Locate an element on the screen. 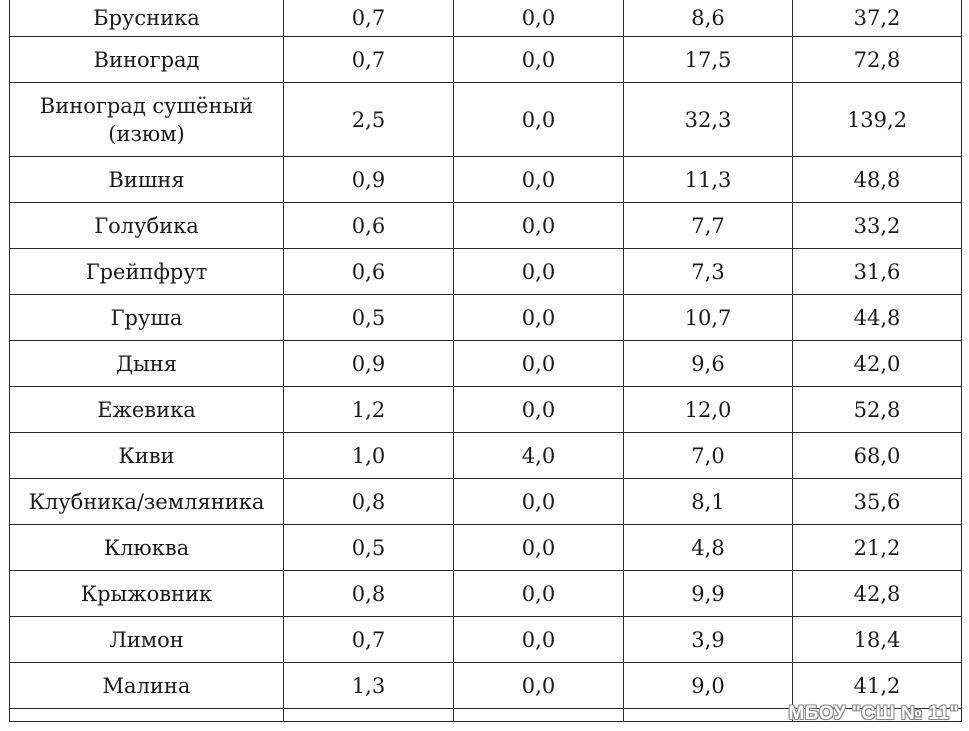 The width and height of the screenshot is (969, 731). table-row: Киви 1,0 4,0 7,0 68,0 is located at coordinates (485, 455).